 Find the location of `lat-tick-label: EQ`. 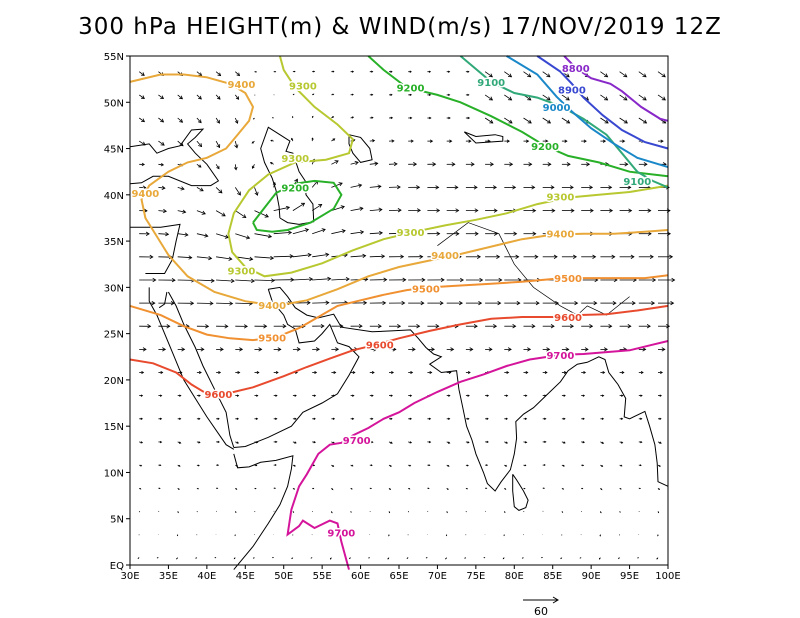

lat-tick-label: EQ is located at coordinates (117, 566).